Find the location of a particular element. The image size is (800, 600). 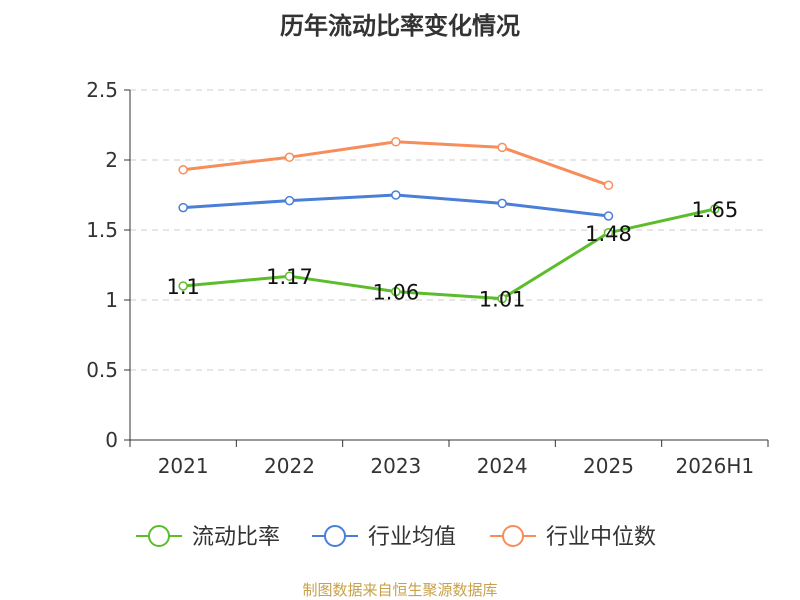

data-label: 1.48 is located at coordinates (608, 234).